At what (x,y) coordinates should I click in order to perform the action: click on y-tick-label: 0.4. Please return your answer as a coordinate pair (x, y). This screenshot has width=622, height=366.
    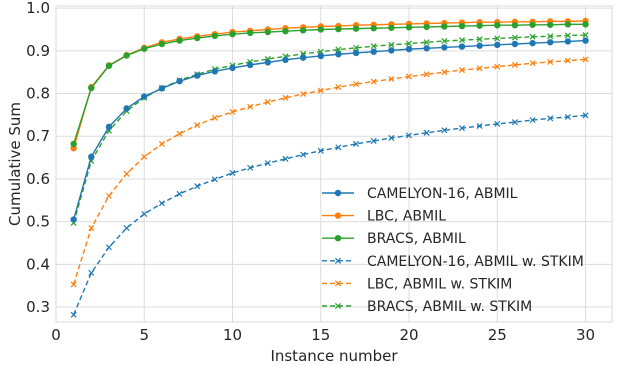
    Looking at the image, I should click on (38, 264).